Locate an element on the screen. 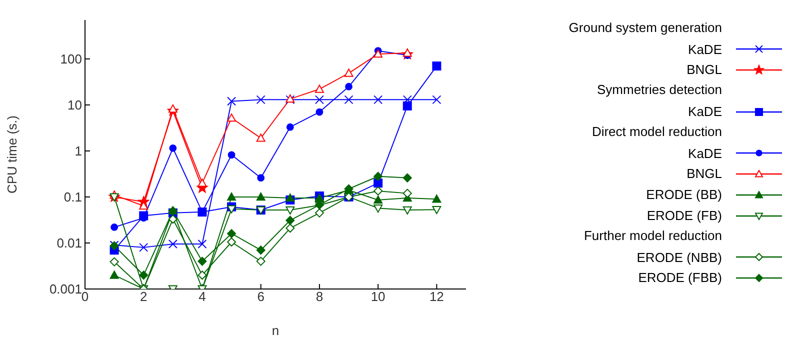 The height and width of the screenshot is (350, 800). y-tick-label: 10 is located at coordinates (75, 105).